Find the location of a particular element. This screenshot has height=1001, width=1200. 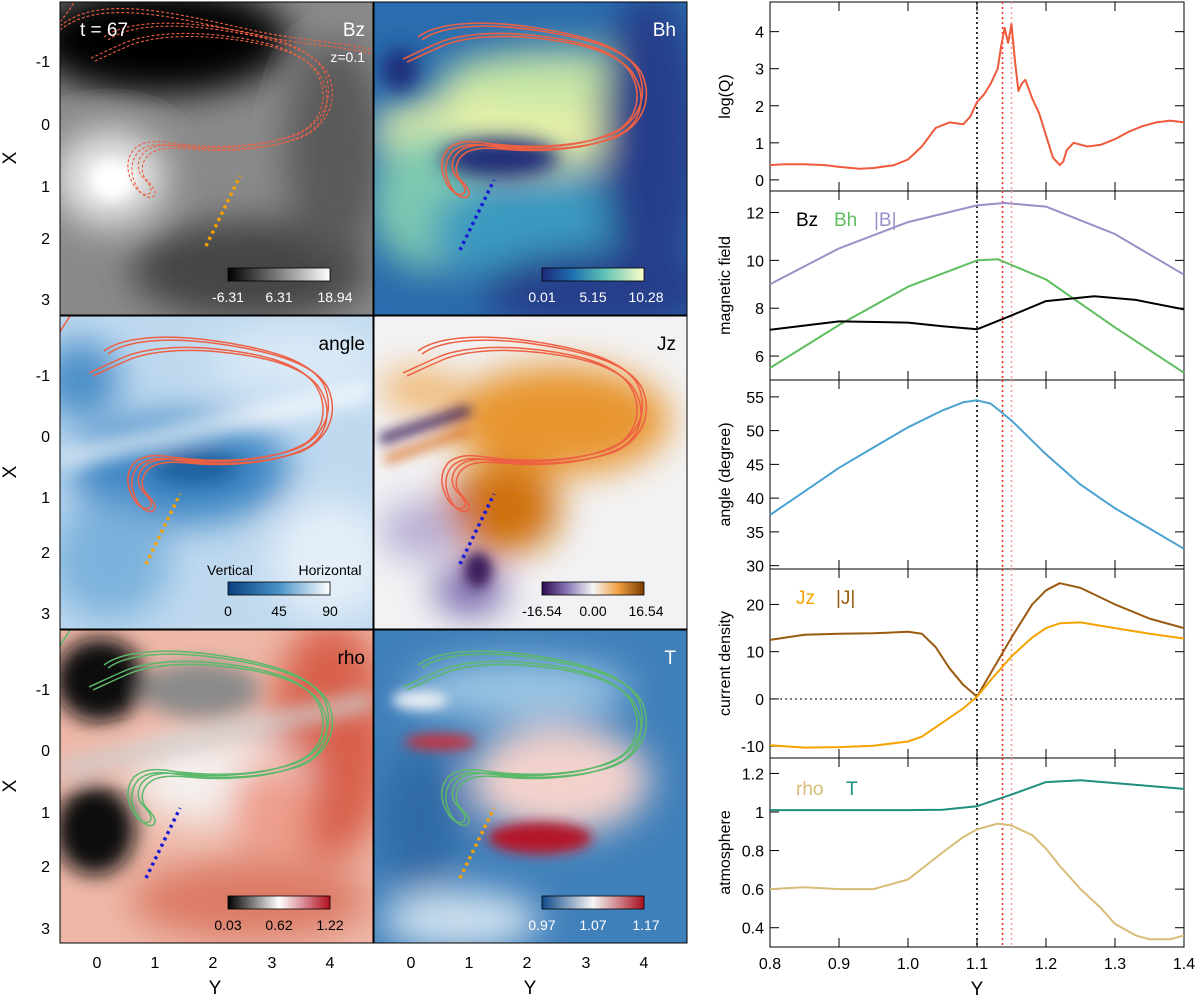

jz-cbar-tick: -16.54 is located at coordinates (542, 611).